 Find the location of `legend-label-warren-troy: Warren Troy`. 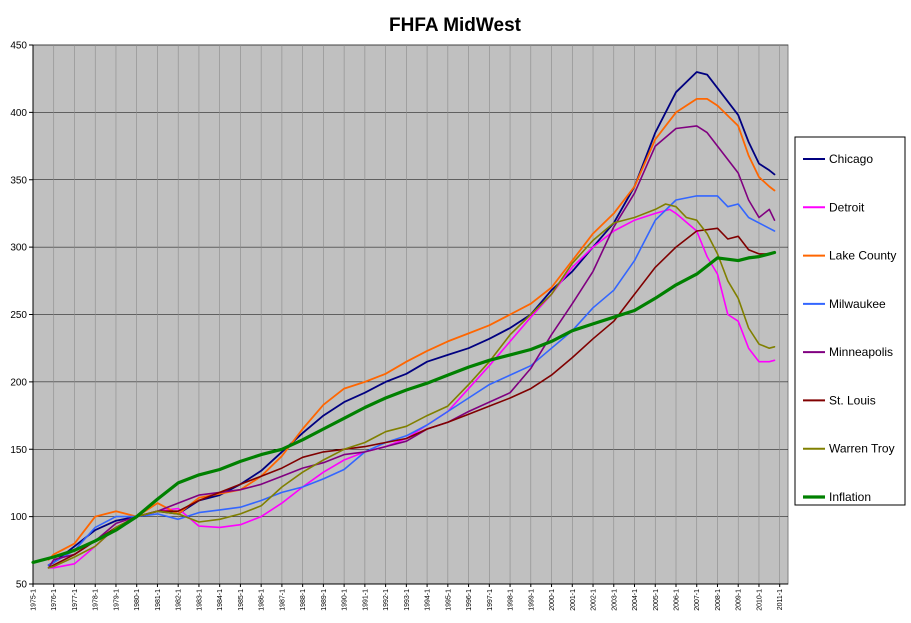

legend-label-warren-troy: Warren Troy is located at coordinates (862, 449).